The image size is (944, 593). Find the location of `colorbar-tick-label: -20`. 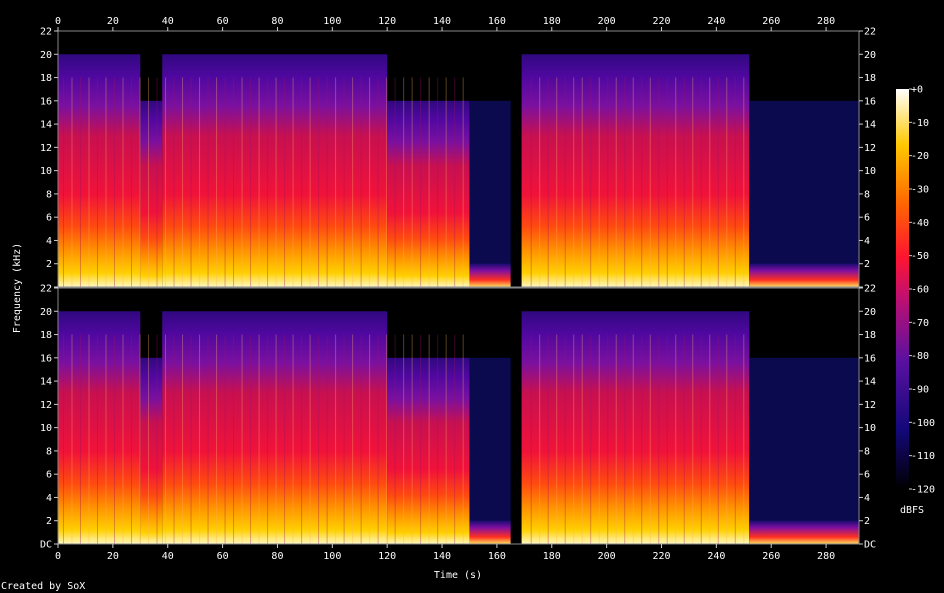

colorbar-tick-label: -20 is located at coordinates (920, 156).